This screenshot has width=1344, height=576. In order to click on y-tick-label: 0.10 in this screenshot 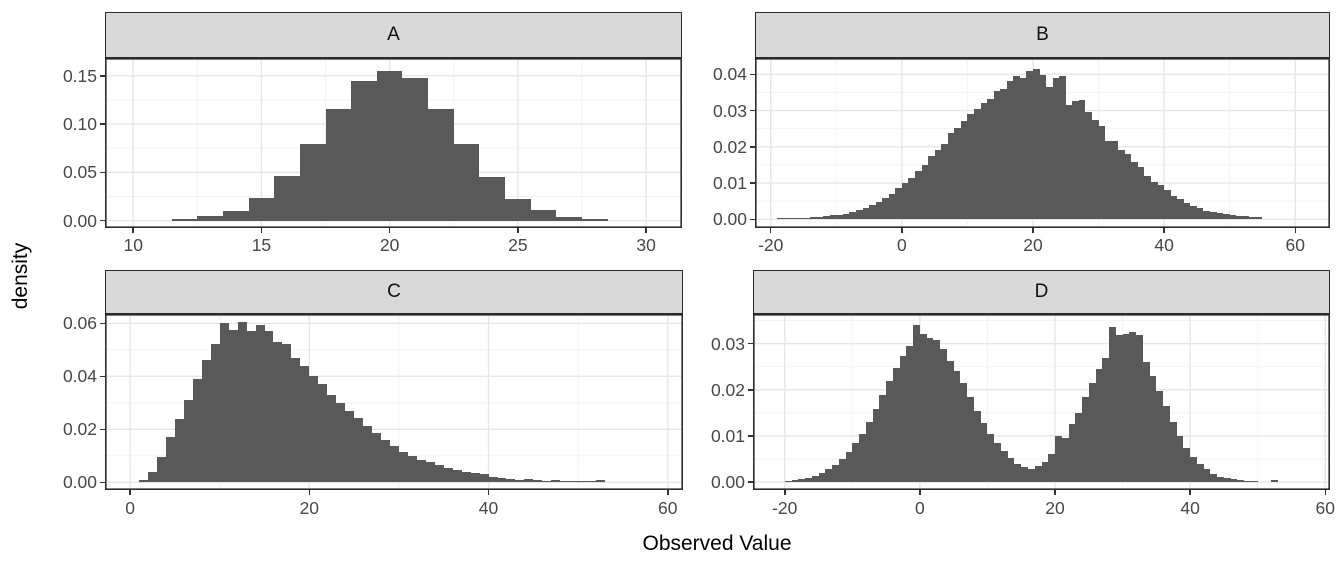, I will do `click(79, 124)`.